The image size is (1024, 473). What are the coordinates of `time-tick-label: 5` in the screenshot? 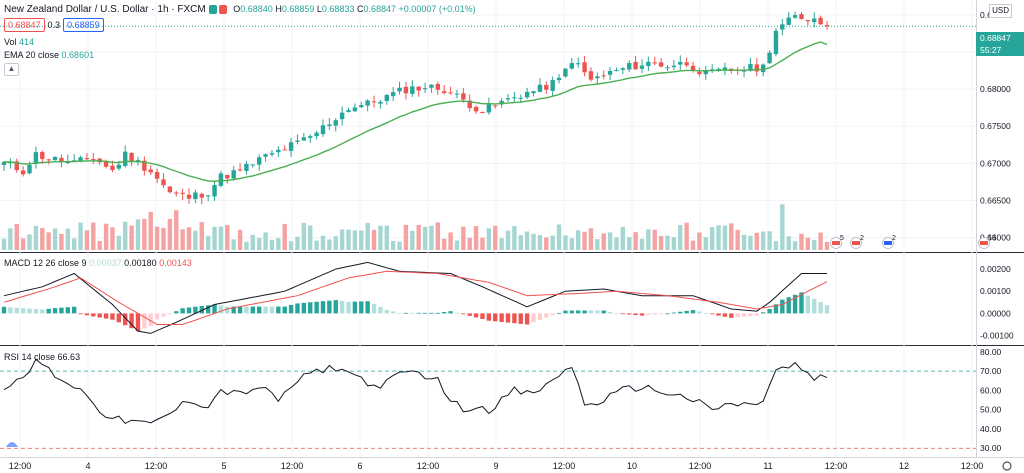 It's located at (223, 466).